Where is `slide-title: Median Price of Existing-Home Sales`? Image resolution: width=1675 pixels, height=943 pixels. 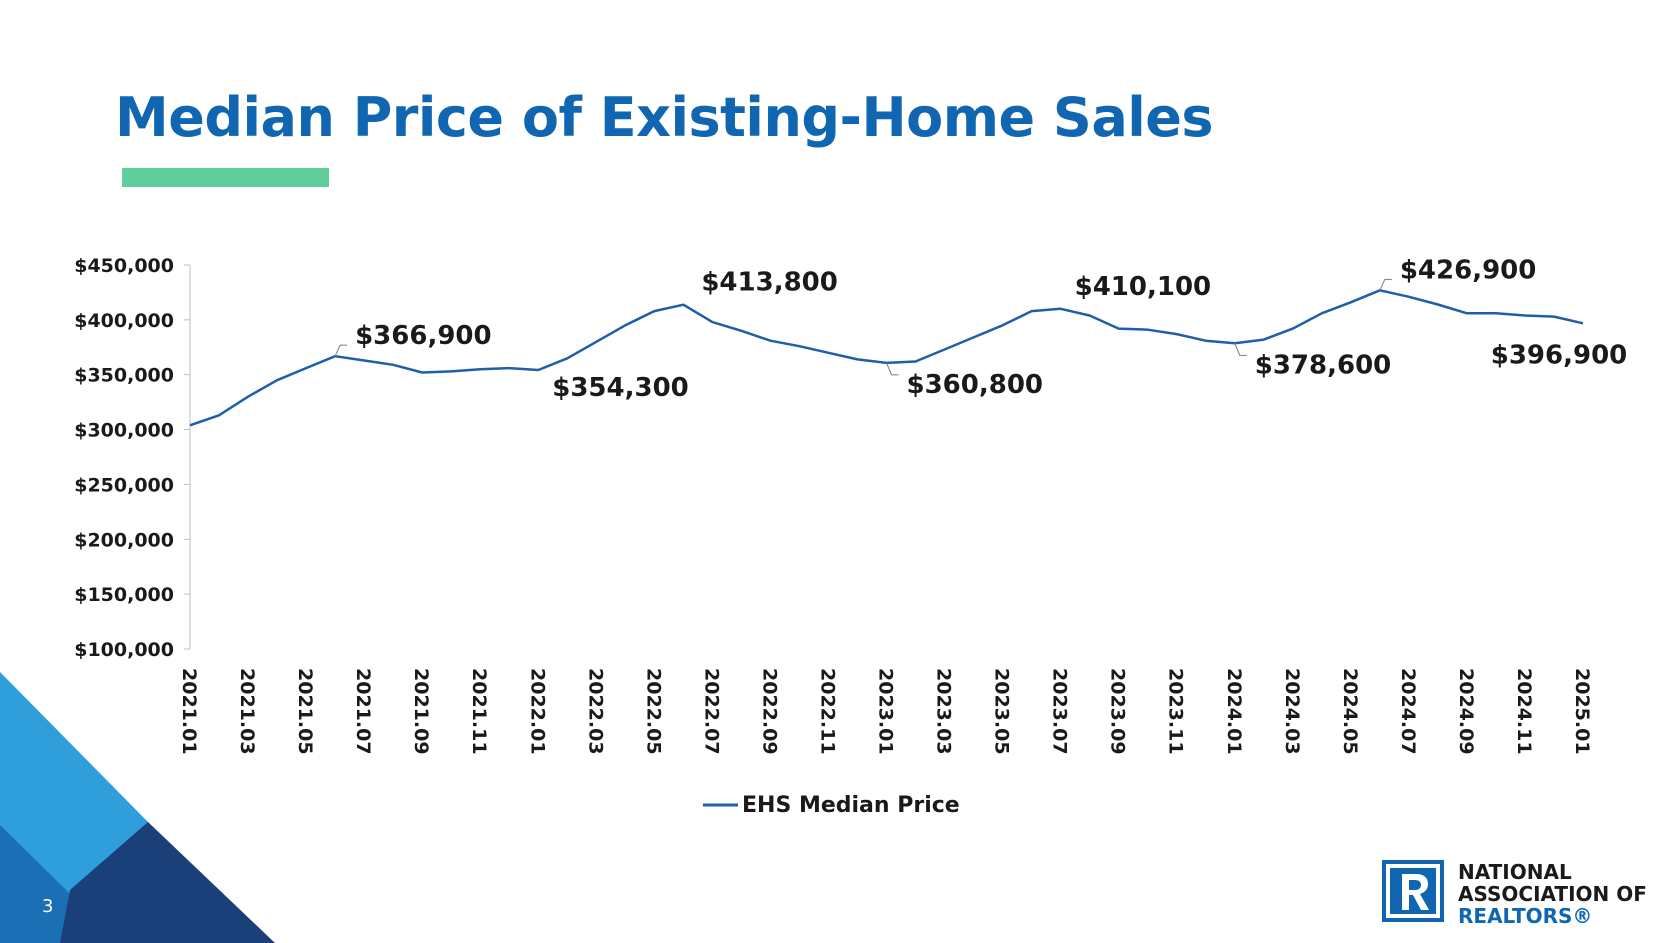 slide-title: Median Price of Existing-Home Sales is located at coordinates (664, 117).